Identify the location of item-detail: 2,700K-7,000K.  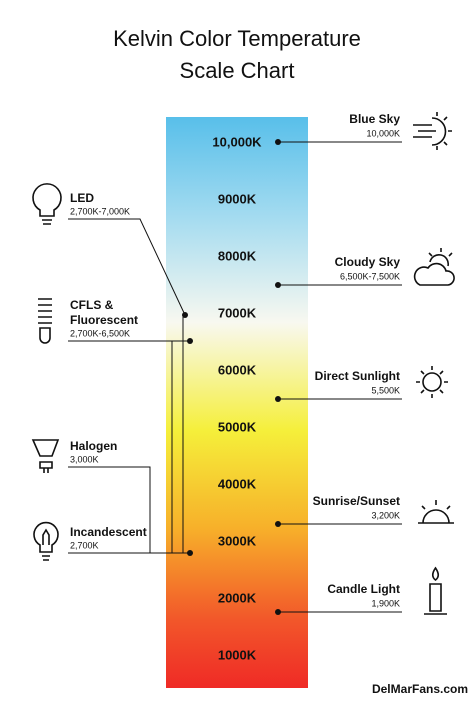
(100, 211).